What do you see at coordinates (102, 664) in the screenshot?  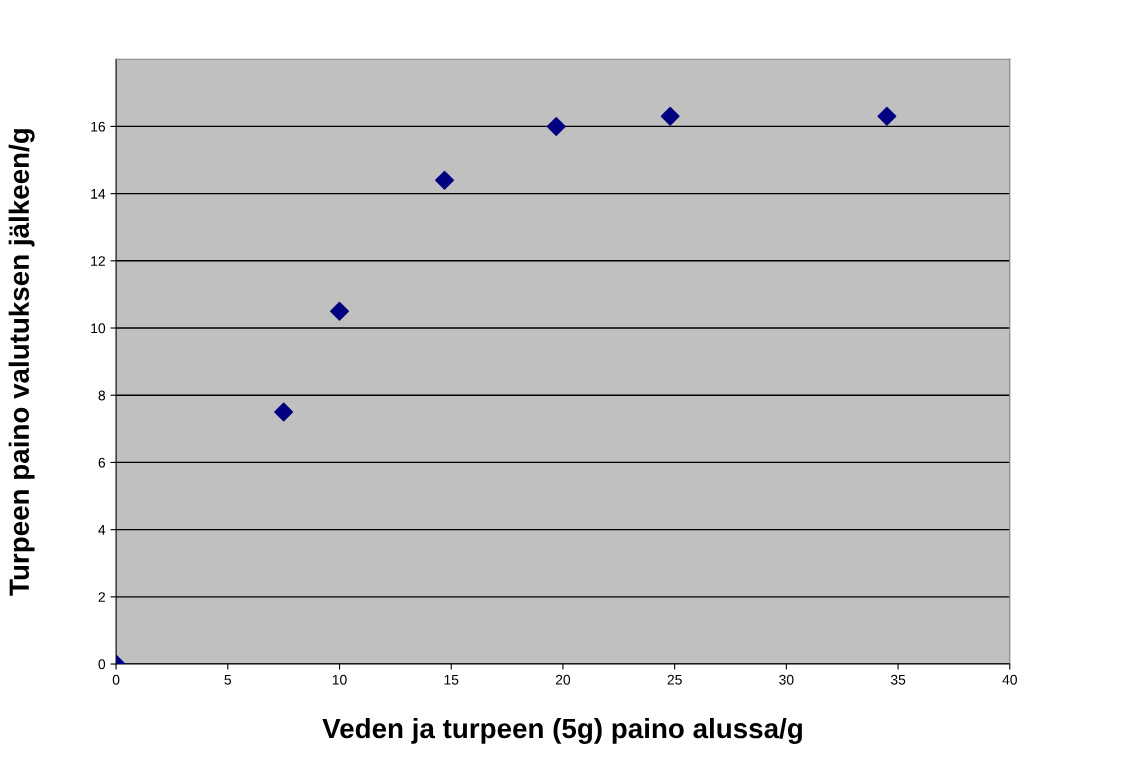 I see `y-tick-label: 0` at bounding box center [102, 664].